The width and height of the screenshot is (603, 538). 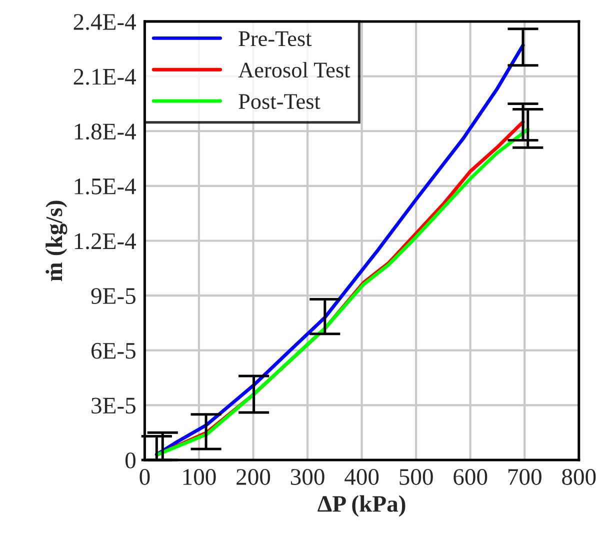 I want to click on y-tick-label: 2.4E-4, so click(x=105, y=22).